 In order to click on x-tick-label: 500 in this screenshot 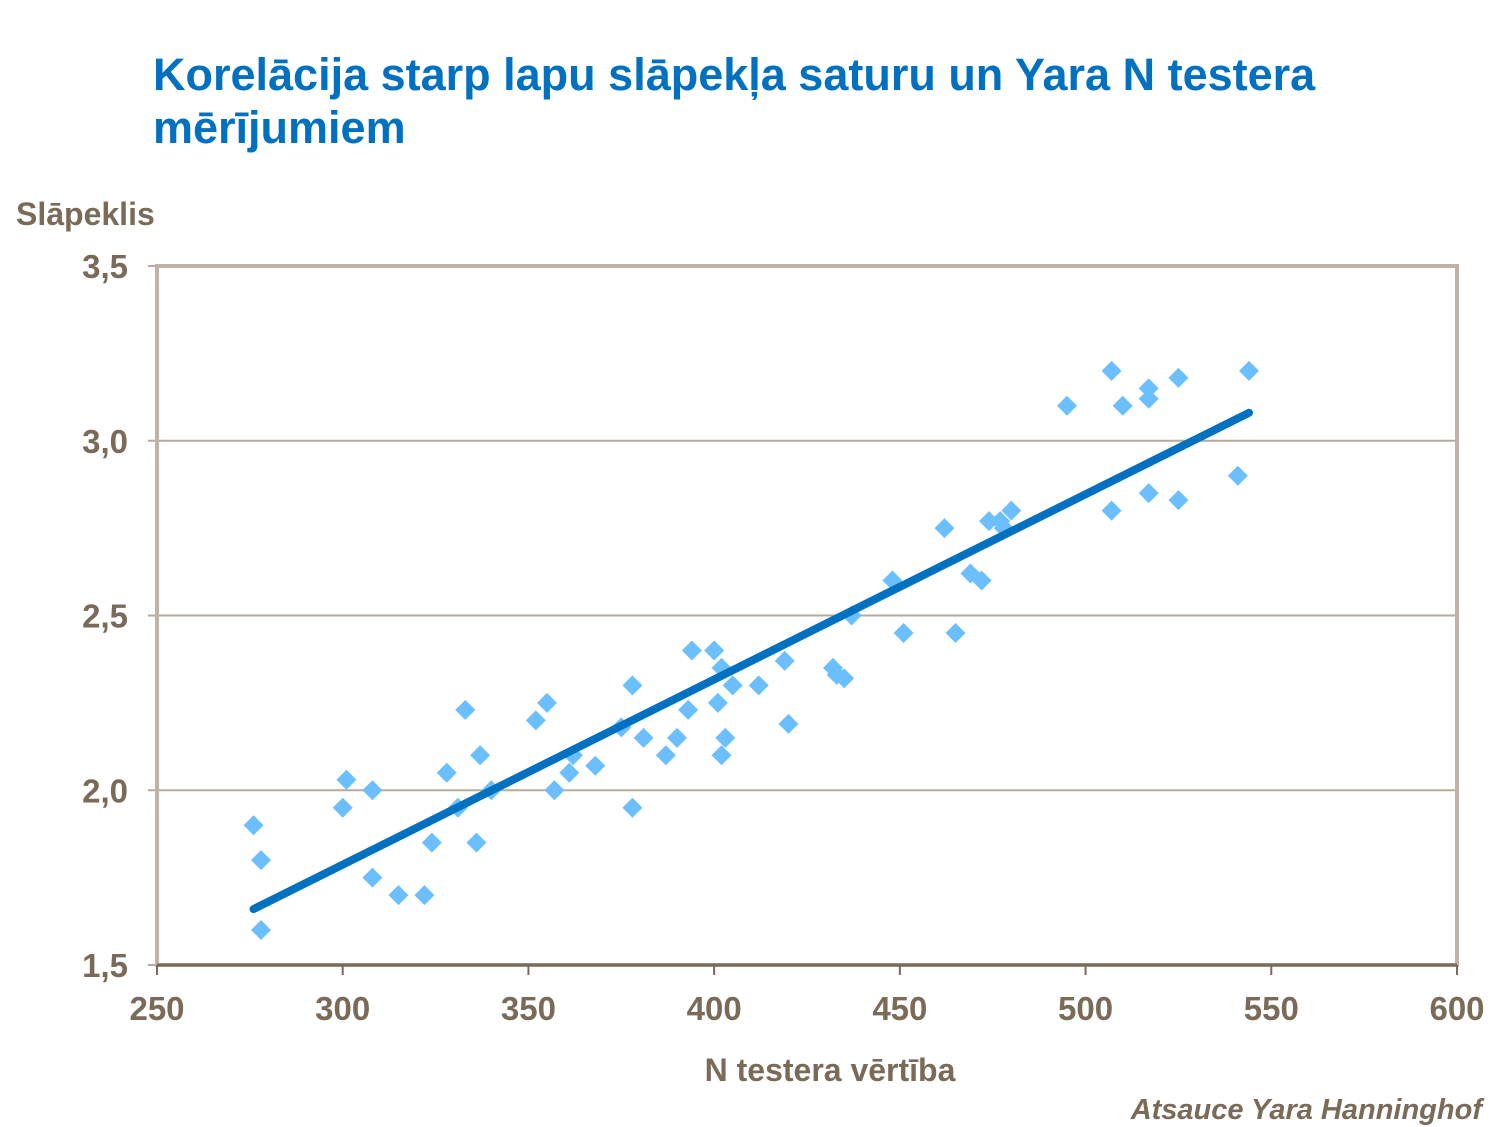, I will do `click(1085, 1008)`.